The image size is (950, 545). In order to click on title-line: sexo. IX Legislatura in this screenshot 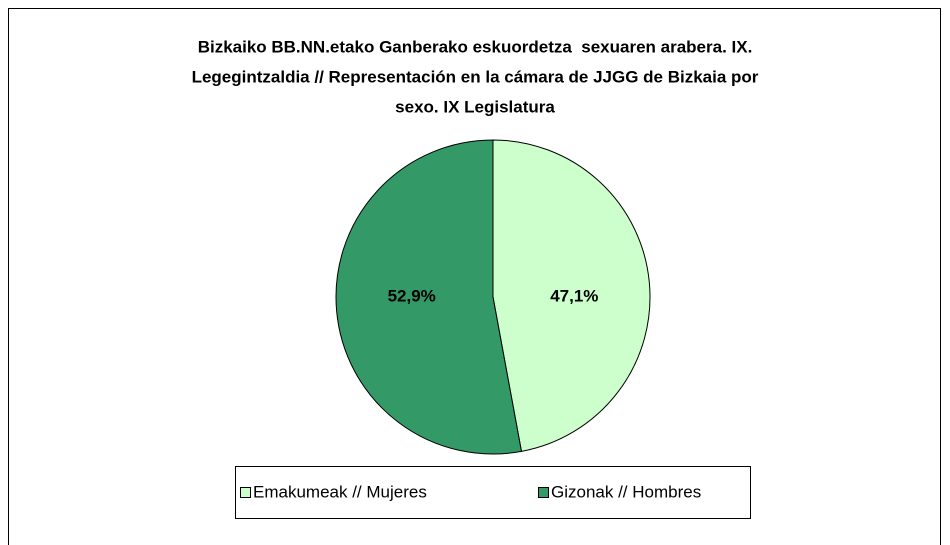, I will do `click(475, 106)`.